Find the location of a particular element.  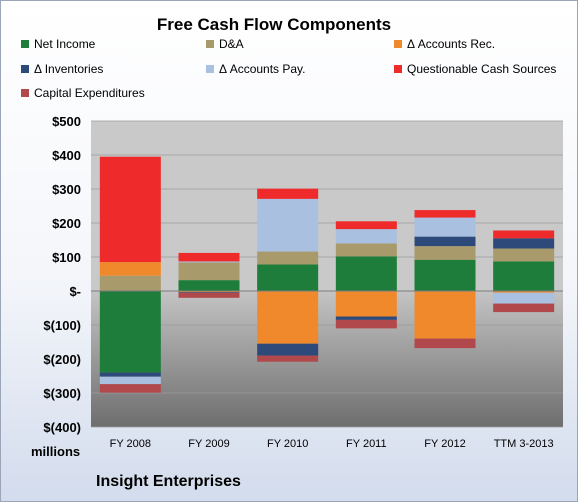

y-tick-label: $300 is located at coordinates (66, 189).